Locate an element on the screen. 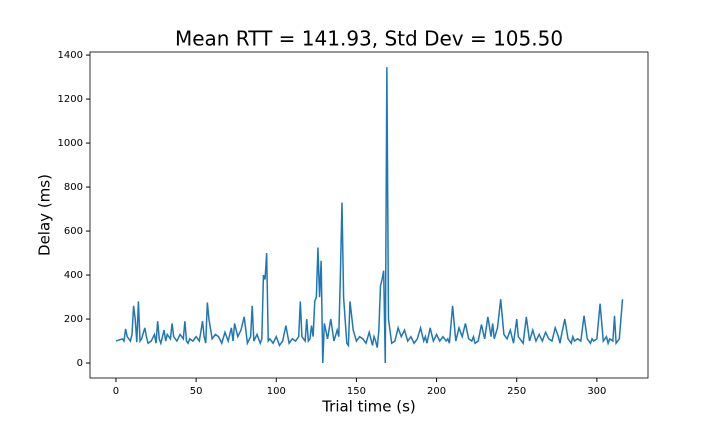 This screenshot has width=720, height=436. x-axis-label: Trial time (s) is located at coordinates (368, 407).